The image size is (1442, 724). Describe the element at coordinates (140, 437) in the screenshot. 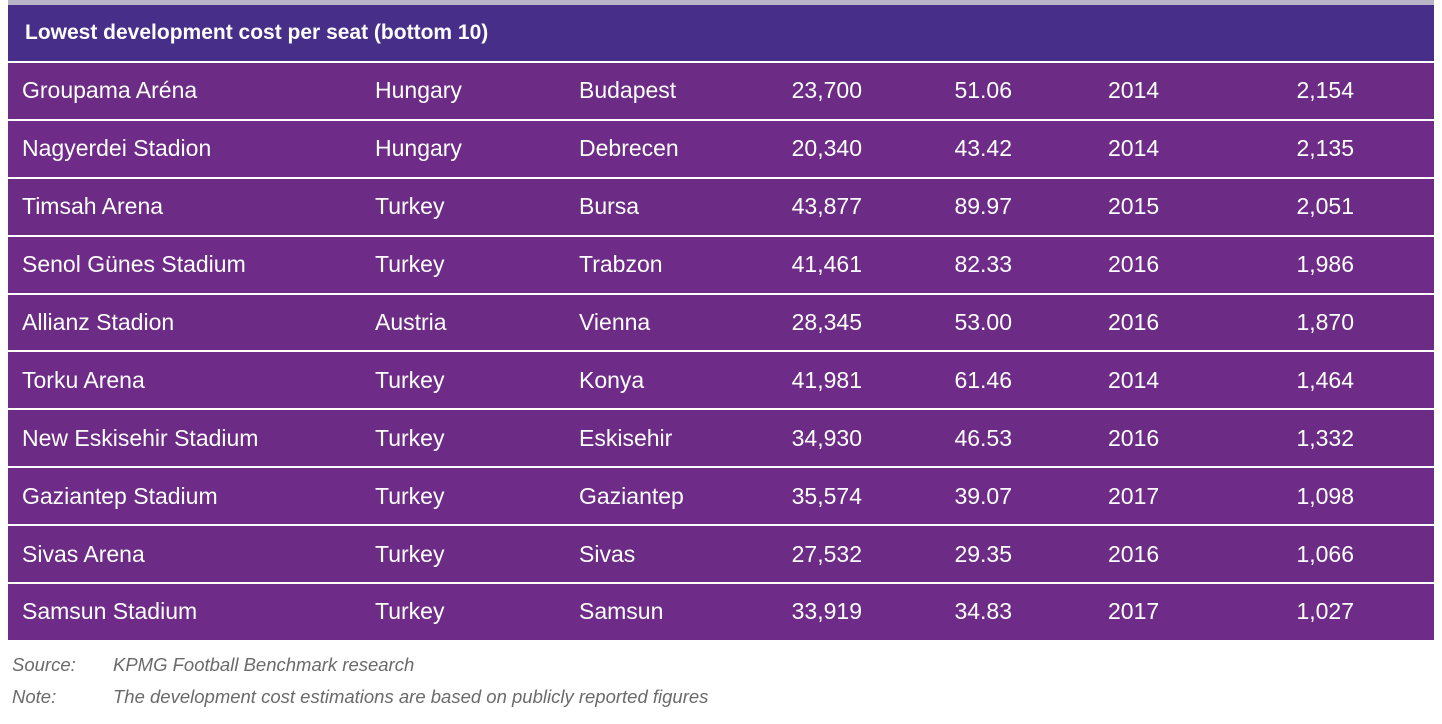

I see `stadium-name-cell: New Eskisehir Stadium` at that location.